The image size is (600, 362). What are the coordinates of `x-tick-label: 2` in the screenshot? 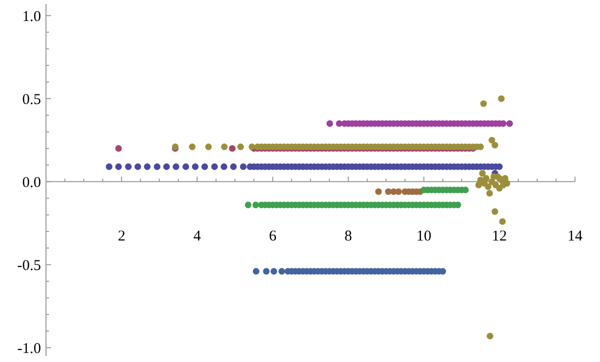 It's located at (122, 236).